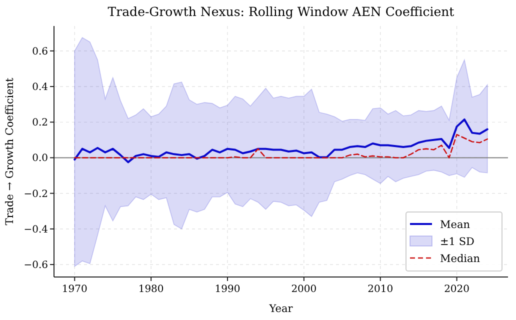  I want to click on x-tick-label: 2010, so click(381, 289).